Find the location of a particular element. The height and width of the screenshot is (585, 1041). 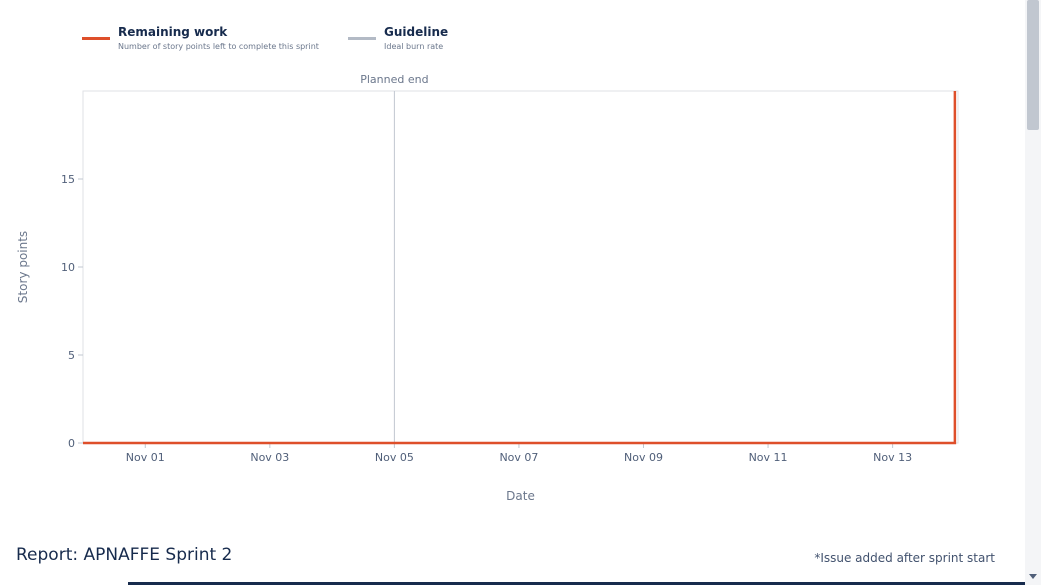

legend-description-guideline: Ideal burn rate is located at coordinates (414, 46).